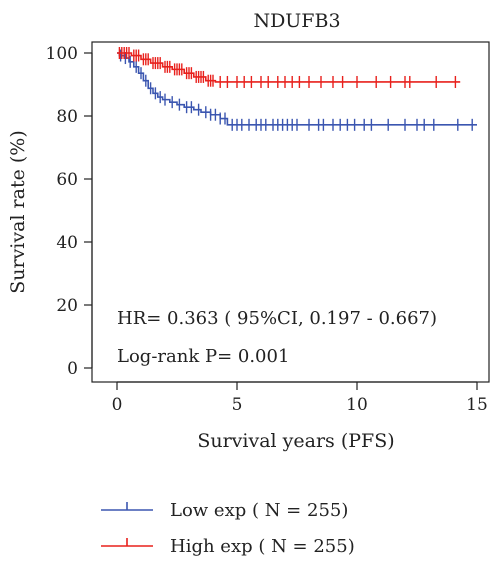 The width and height of the screenshot is (490, 562). What do you see at coordinates (18, 212) in the screenshot?
I see `y-axis-label: Survival rate (%)` at bounding box center [18, 212].